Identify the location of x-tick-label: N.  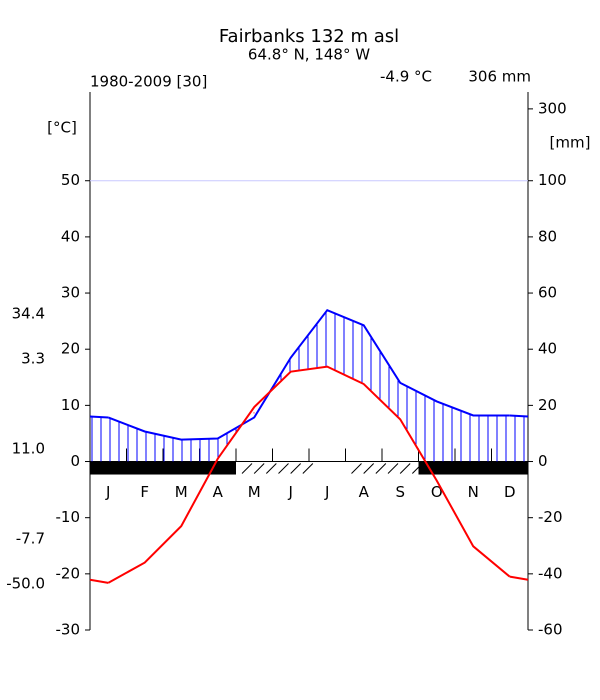
(473, 492).